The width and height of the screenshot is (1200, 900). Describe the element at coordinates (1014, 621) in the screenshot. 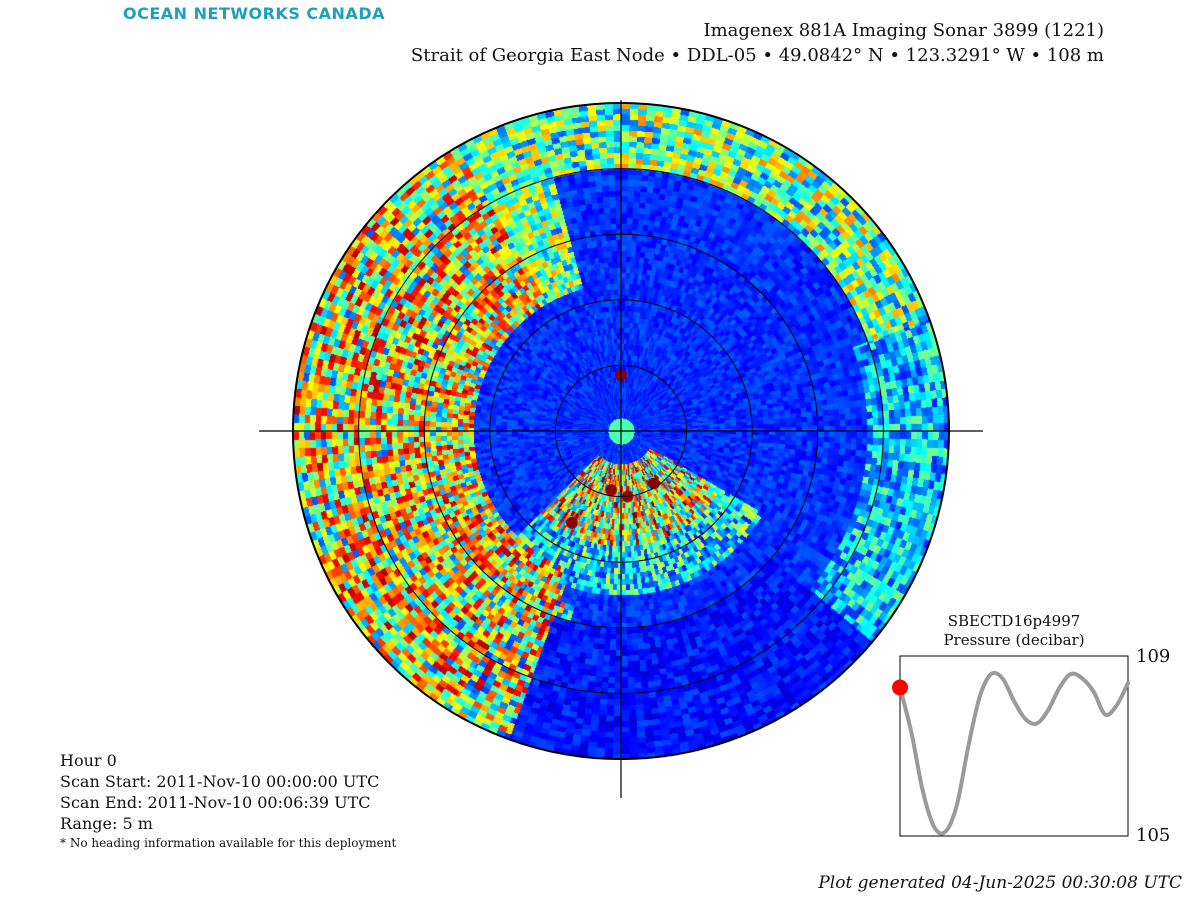

I see `inset-sensor-name: SBECTD16p4997` at that location.